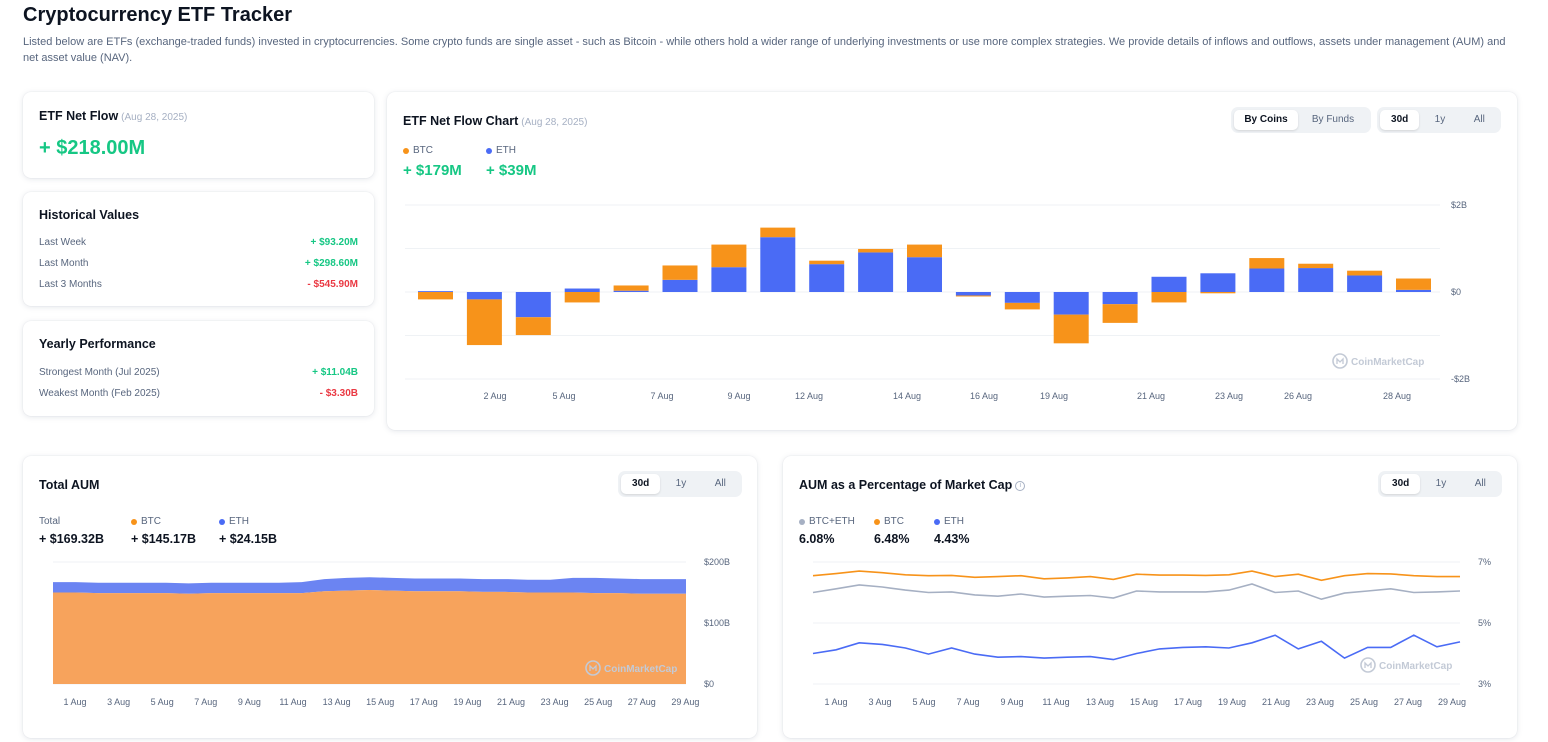 The width and height of the screenshot is (1548, 742). I want to click on x-tick-label: 26 Aug, so click(1298, 396).